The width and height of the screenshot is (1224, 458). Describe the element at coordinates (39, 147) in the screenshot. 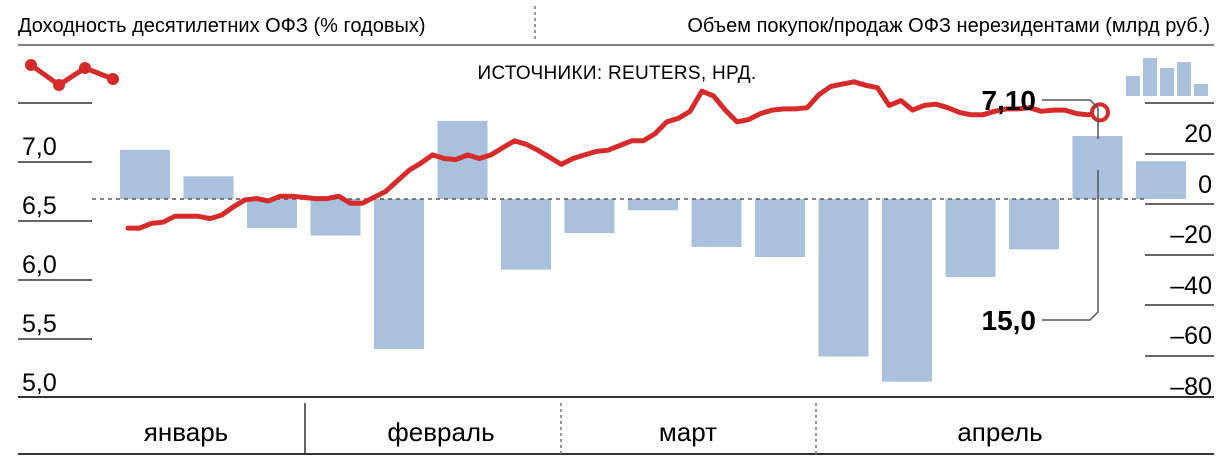

I see `left-tick-label: 7,0` at that location.